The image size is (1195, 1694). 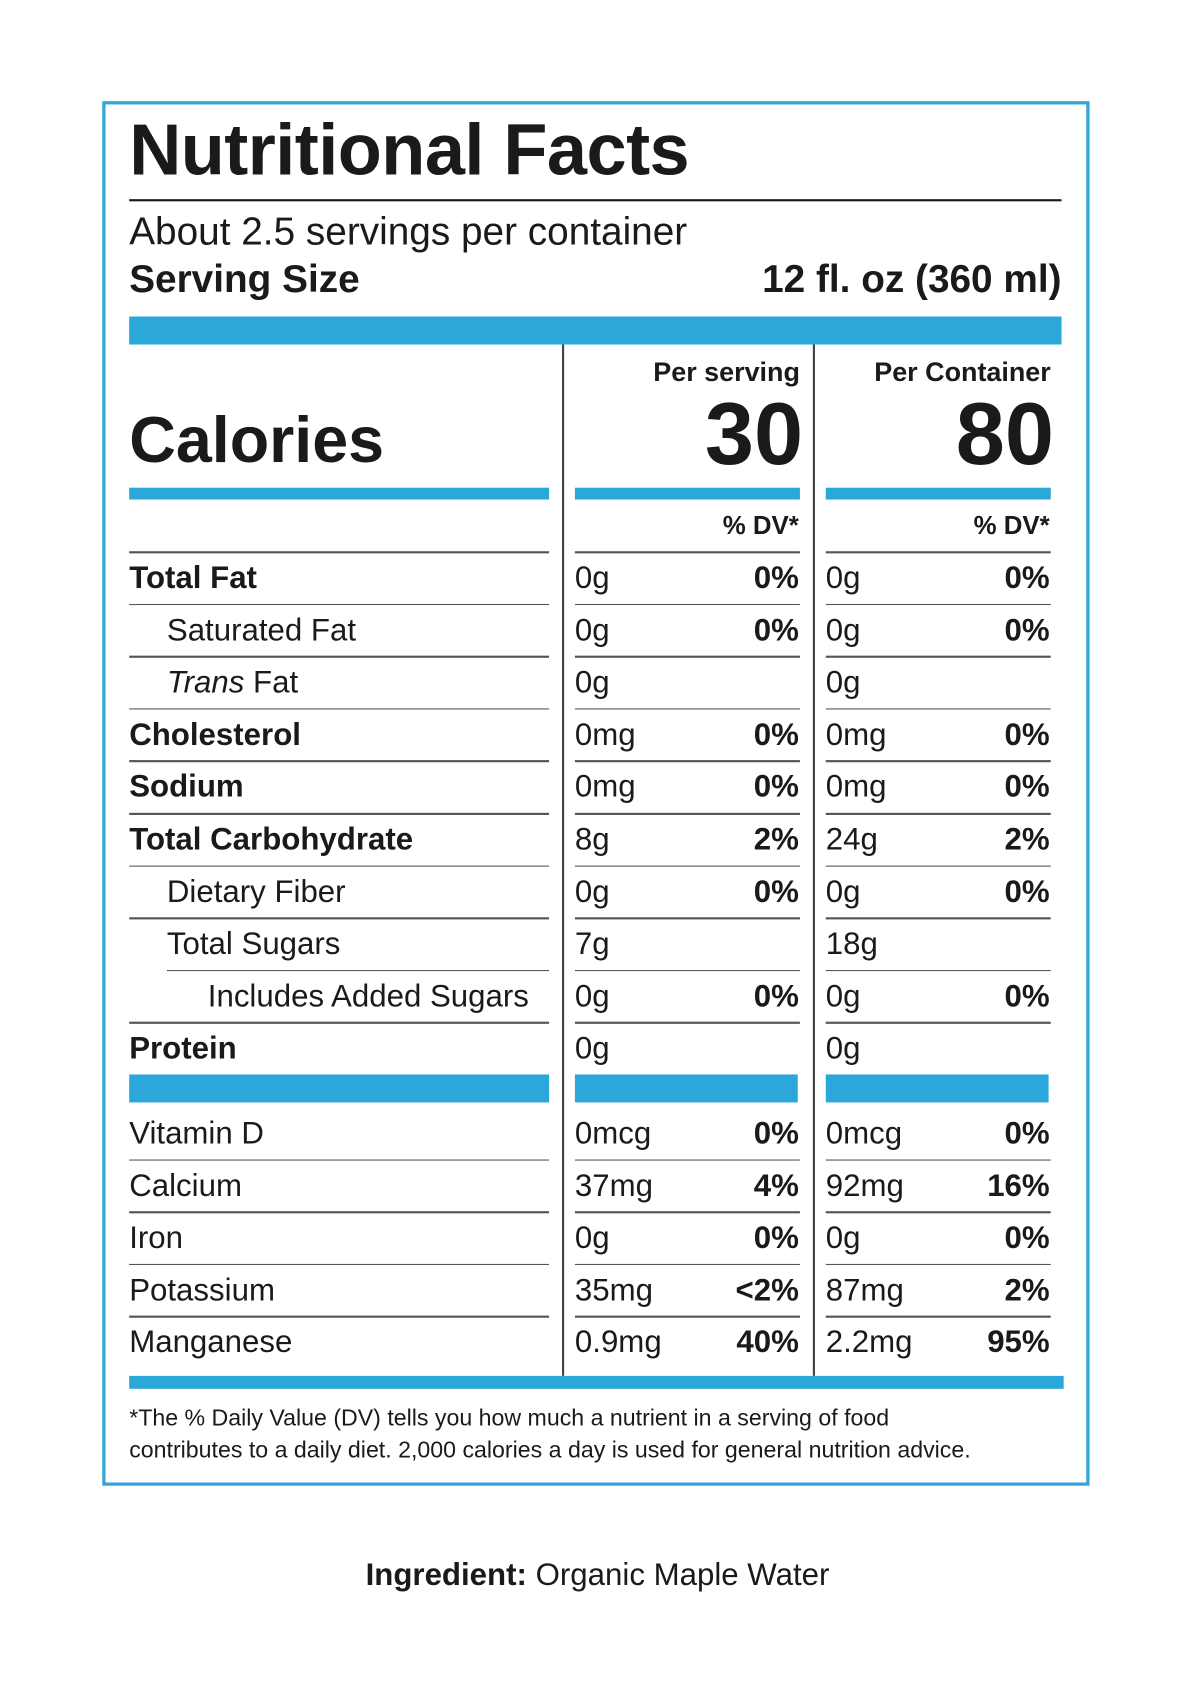 I want to click on nutrient-name-text: Fat, so click(x=271, y=682).